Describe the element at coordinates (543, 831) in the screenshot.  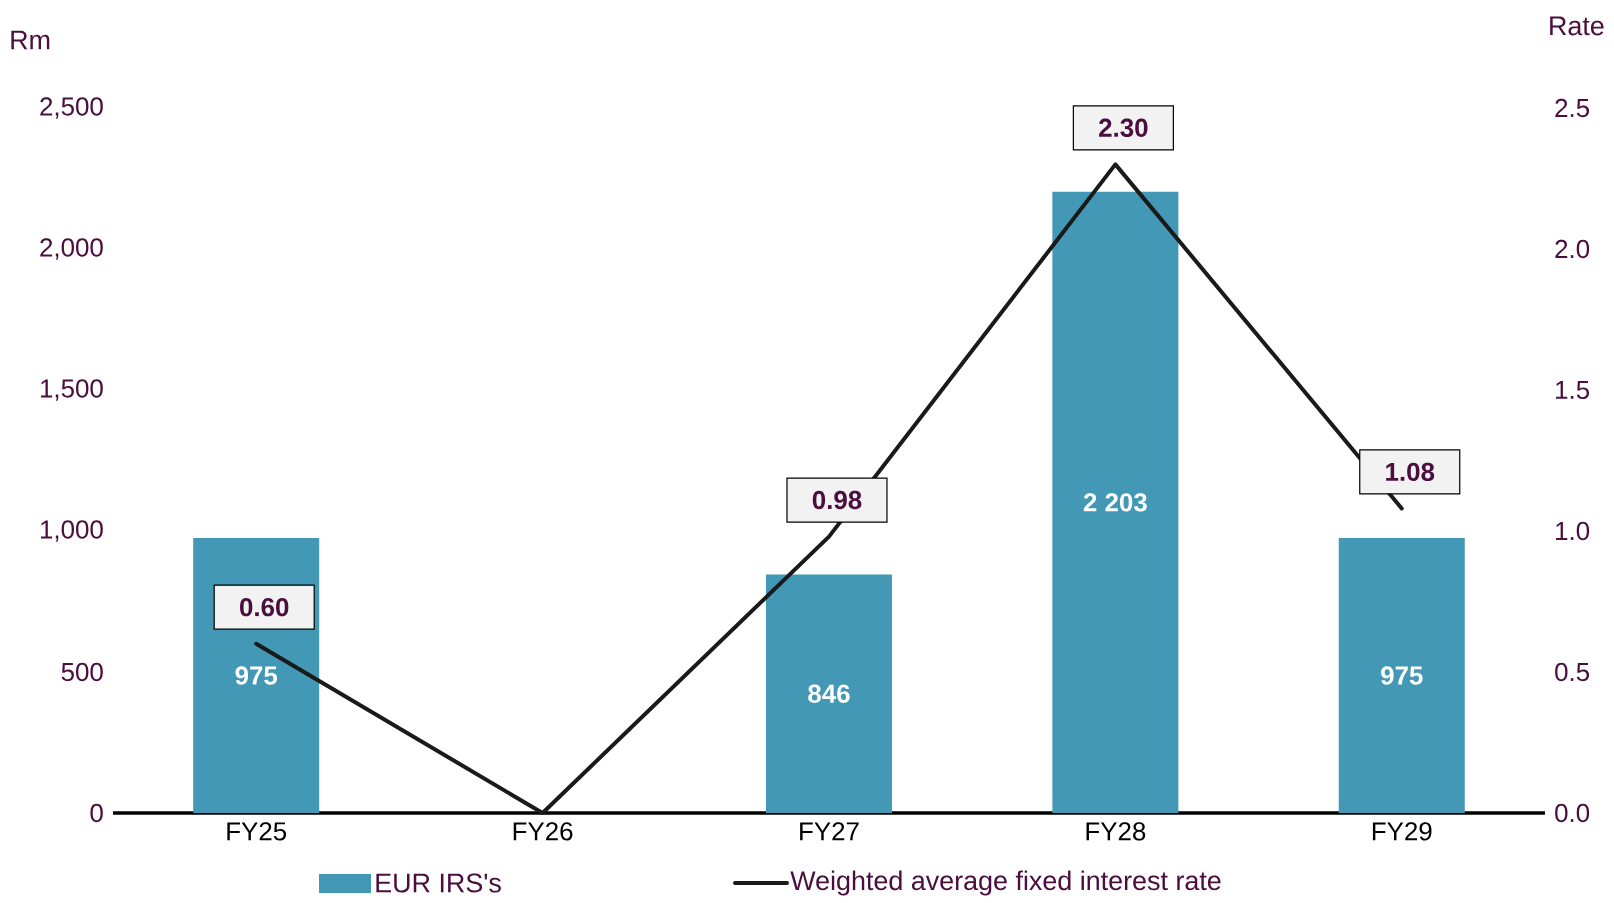
I see `x-tick-label: FY26` at that location.